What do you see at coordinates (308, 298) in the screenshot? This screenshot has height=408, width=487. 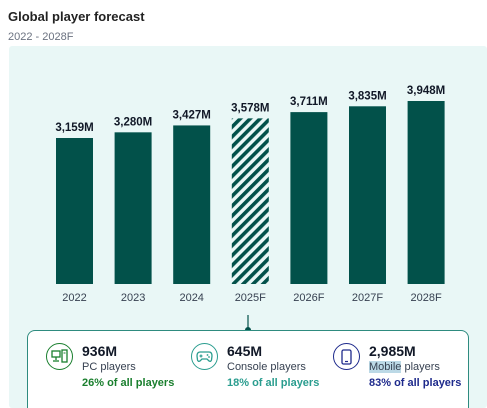 I see `x-tick-2026F: 2026F` at bounding box center [308, 298].